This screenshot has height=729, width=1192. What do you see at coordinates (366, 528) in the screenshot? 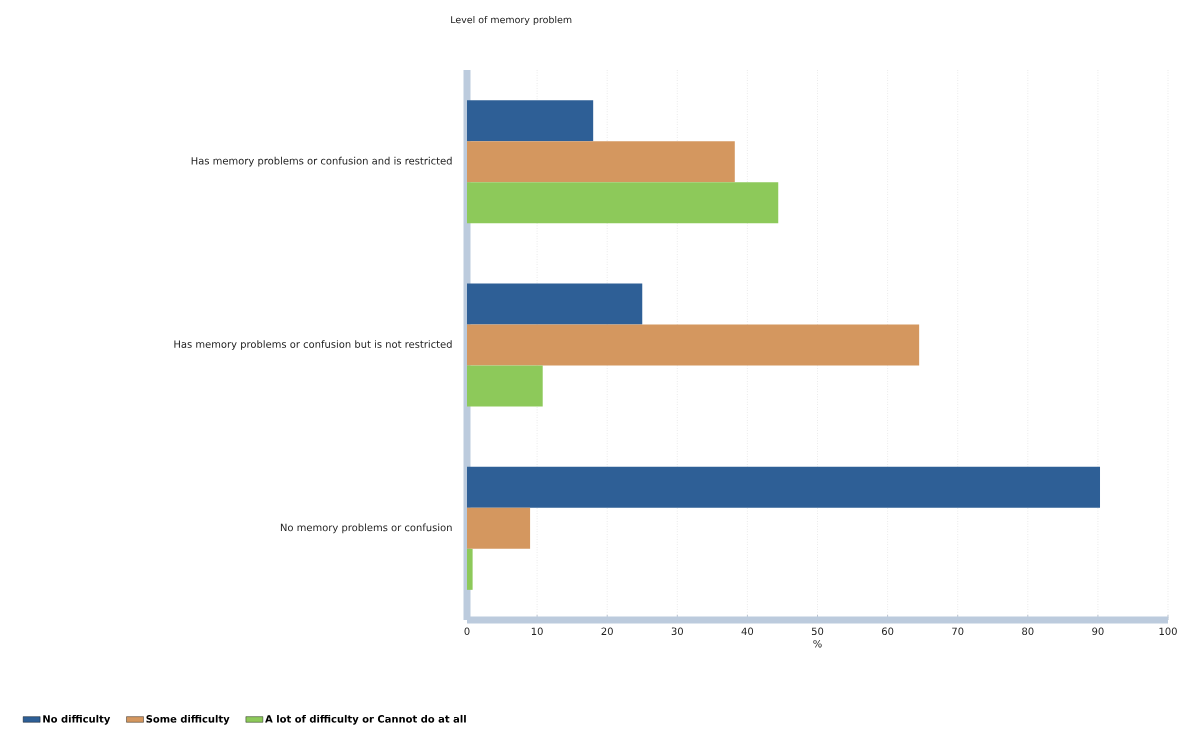
I see `y-tick-label: No memory problems or confusion` at bounding box center [366, 528].